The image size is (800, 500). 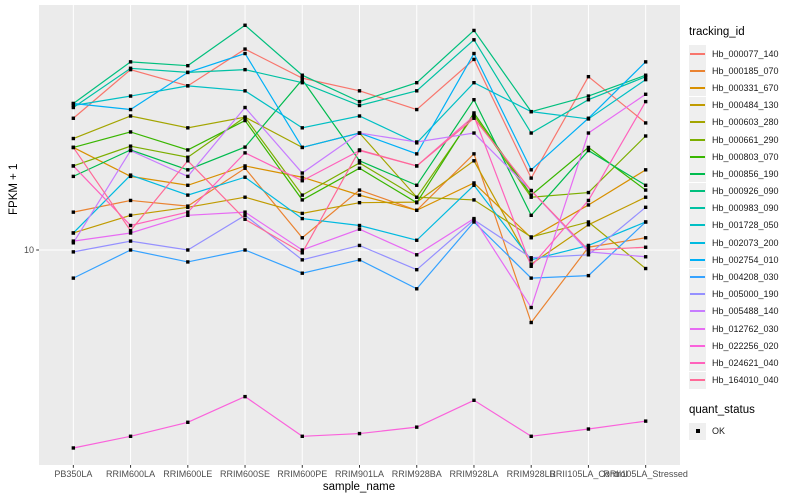 I want to click on legend-item-label: Hb_000983_090, so click(x=745, y=208).